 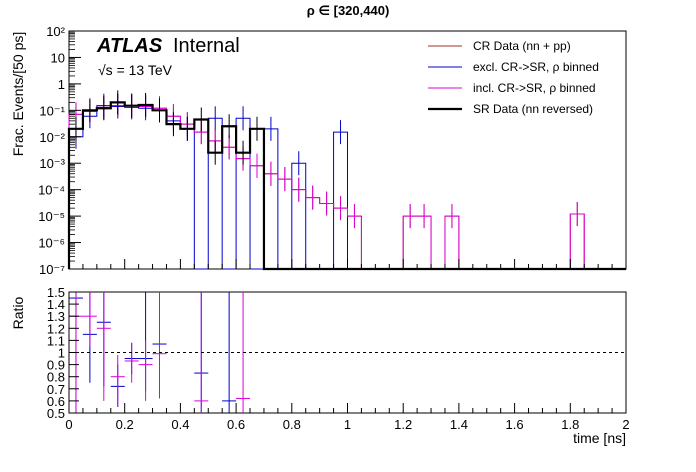 What do you see at coordinates (347, 424) in the screenshot?
I see `x-tick-label: 1` at bounding box center [347, 424].